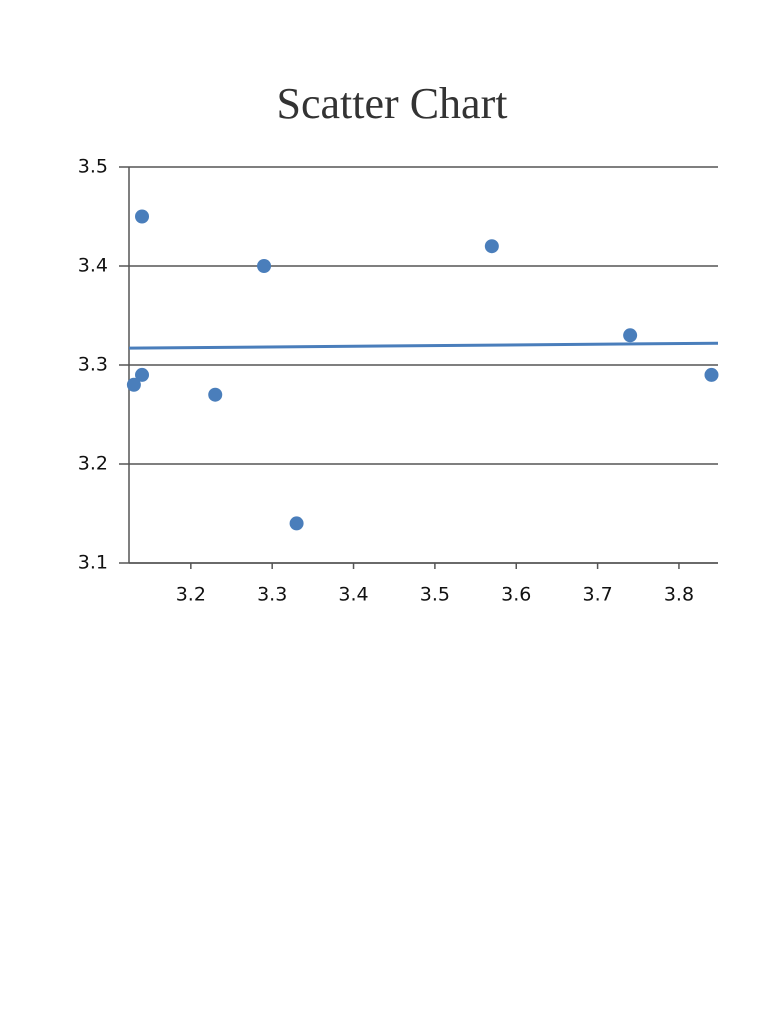 Image resolution: width=768 pixels, height=1024 pixels. What do you see at coordinates (423, 345) in the screenshot?
I see `trend-line` at bounding box center [423, 345].